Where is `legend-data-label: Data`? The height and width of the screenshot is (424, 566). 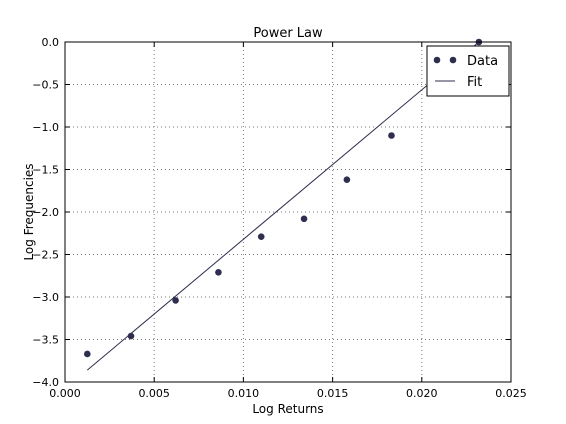
legend-data-label: Data is located at coordinates (482, 61).